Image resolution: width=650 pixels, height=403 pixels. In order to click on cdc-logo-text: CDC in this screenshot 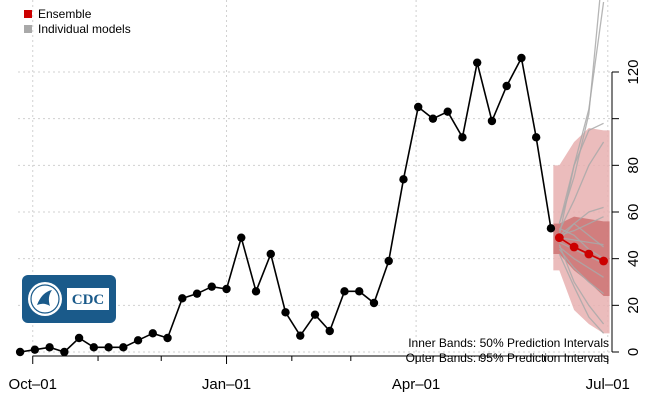, I will do `click(88, 300)`.